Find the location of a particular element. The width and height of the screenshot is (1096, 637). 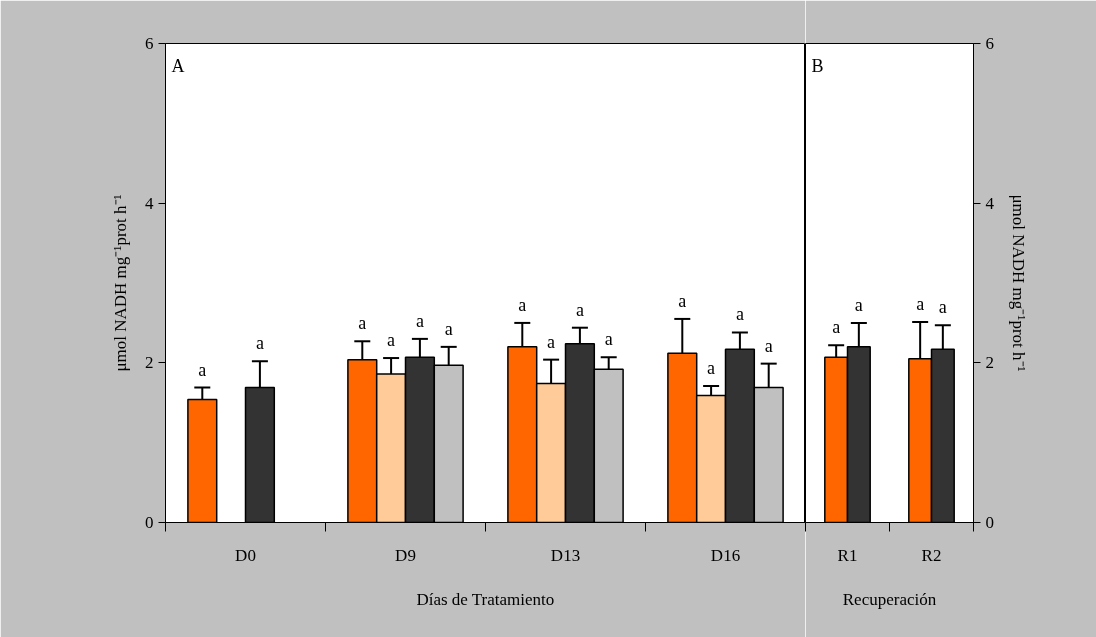

annotation: B is located at coordinates (817, 65).